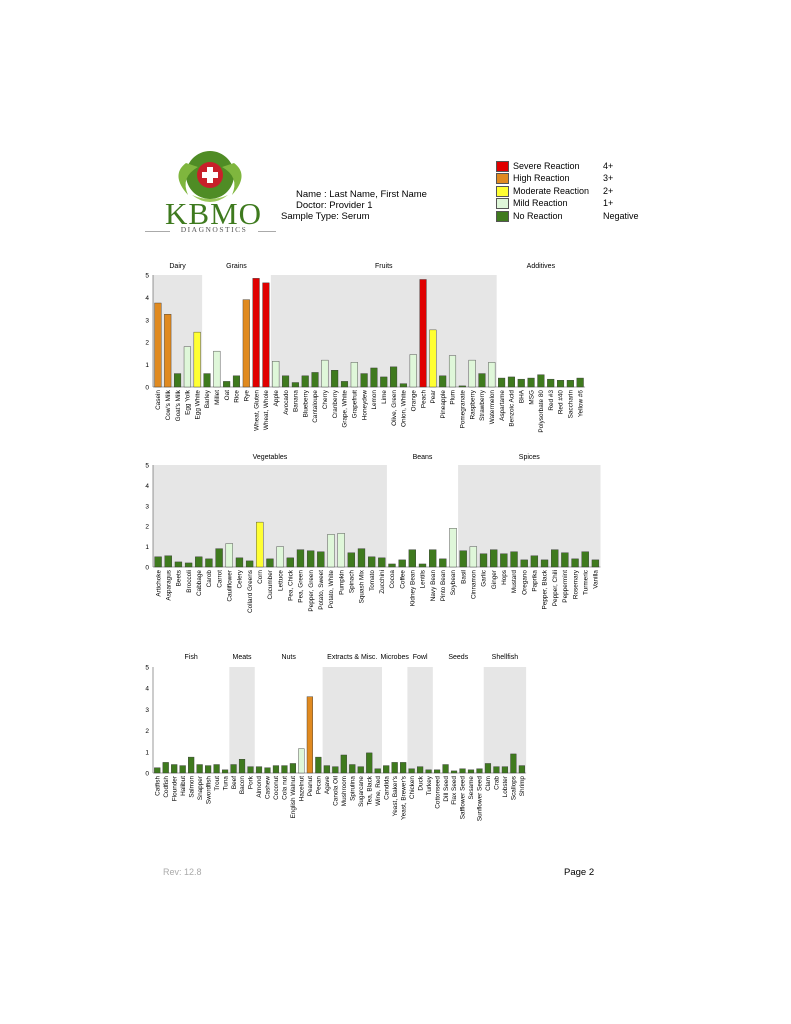 This screenshot has height=1024, width=791. What do you see at coordinates (199, 583) in the screenshot?
I see `x-tick-label: Cabbage` at bounding box center [199, 583].